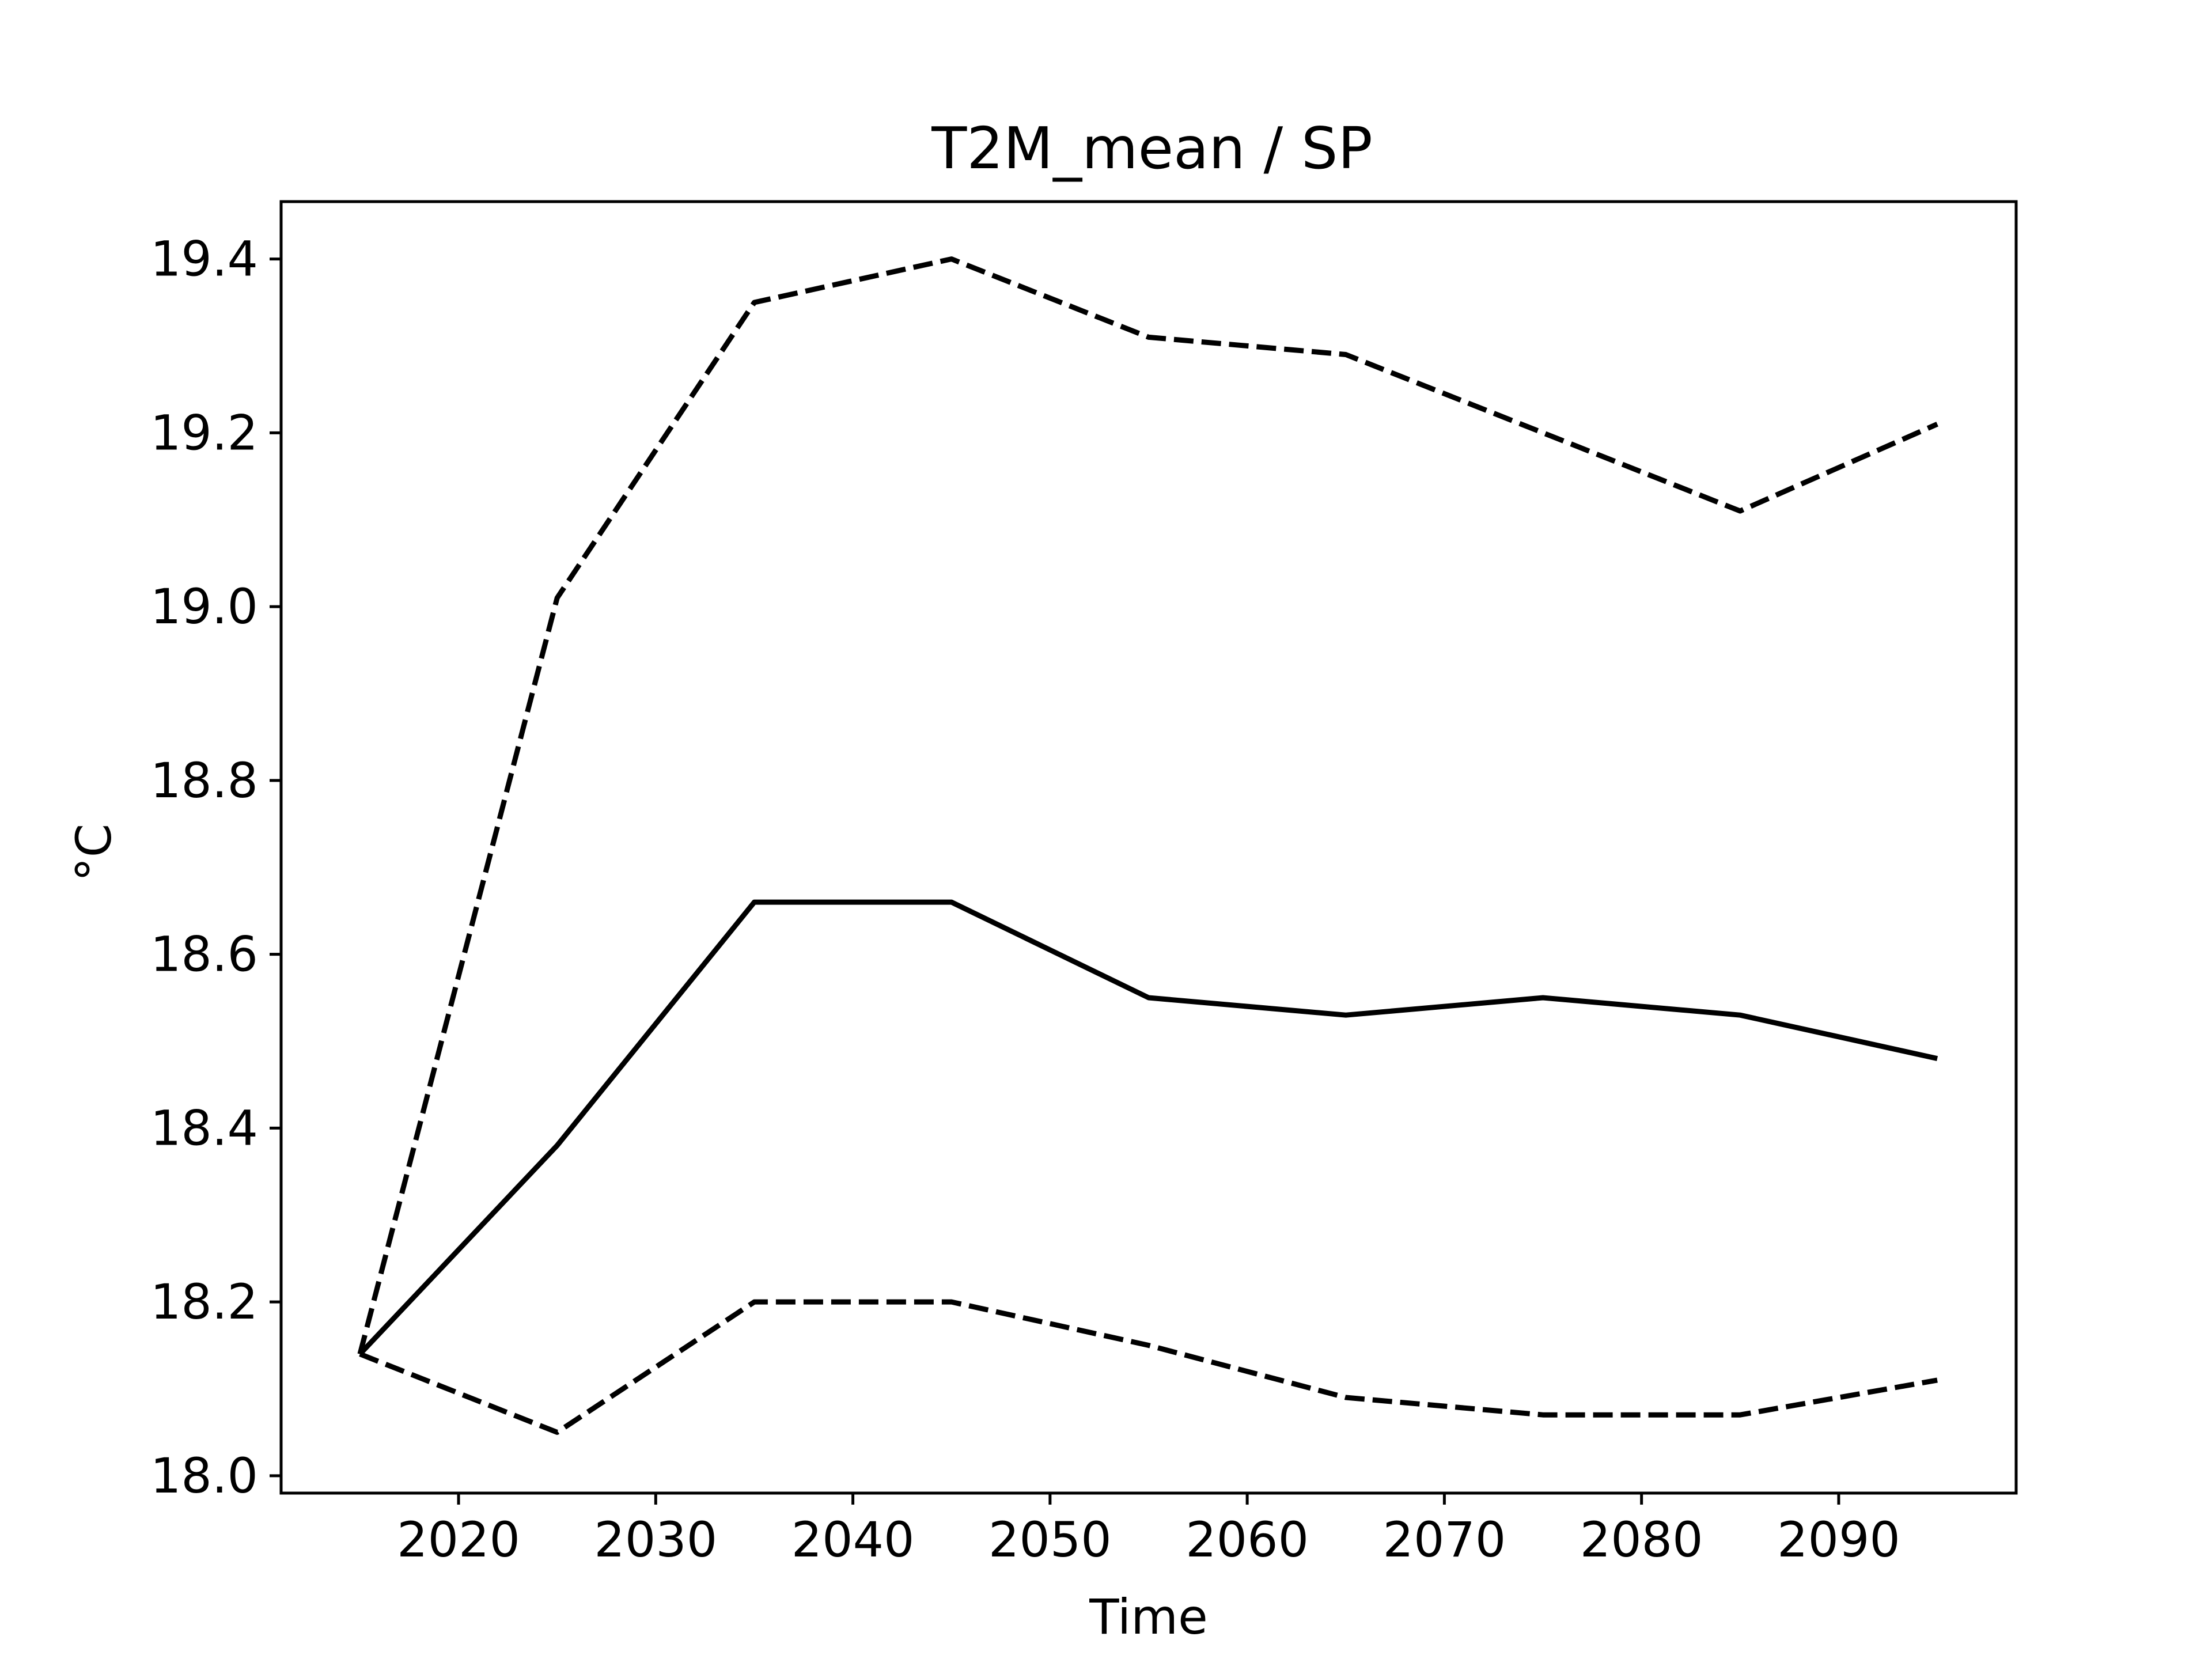 The image size is (2212, 1659). Describe the element at coordinates (1050, 1540) in the screenshot. I see `x-tick-label: 2050` at that location.